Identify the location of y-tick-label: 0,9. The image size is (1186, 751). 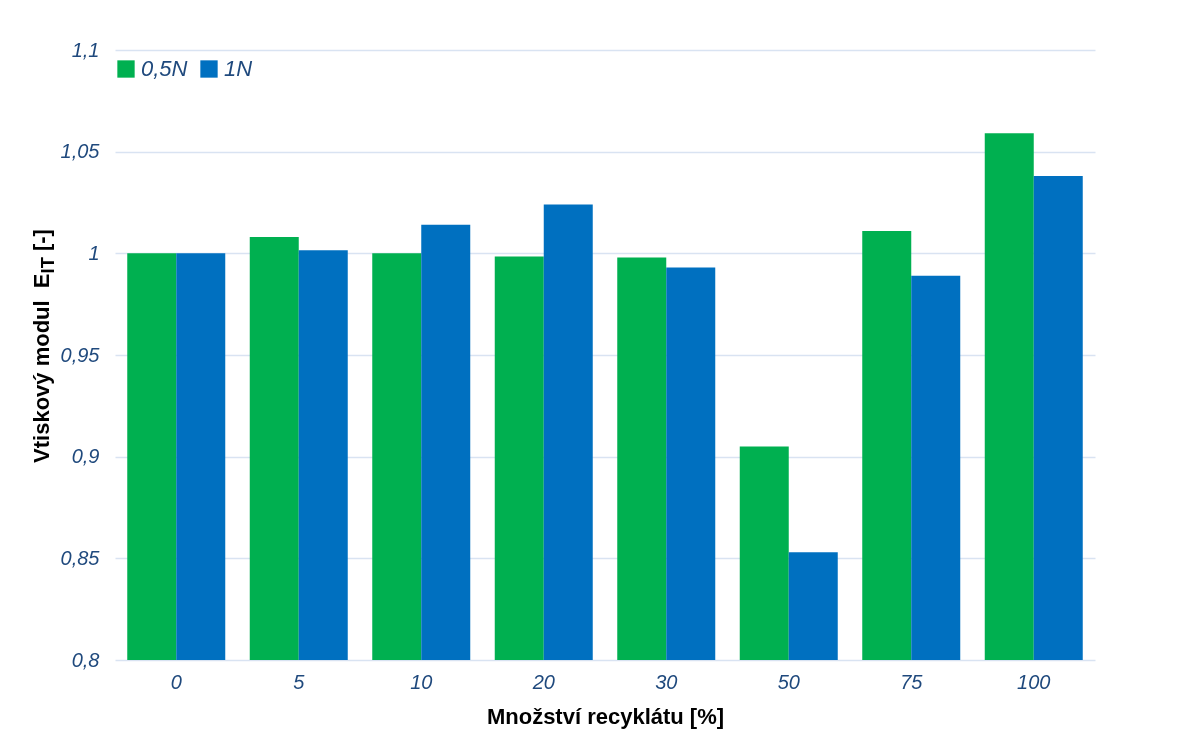
(85, 456).